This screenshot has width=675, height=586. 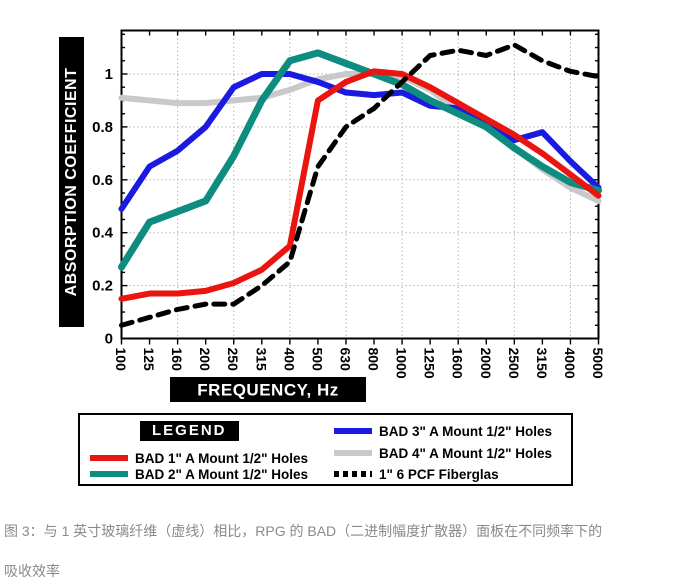 I want to click on x-axis-title-box, so click(x=268, y=389).